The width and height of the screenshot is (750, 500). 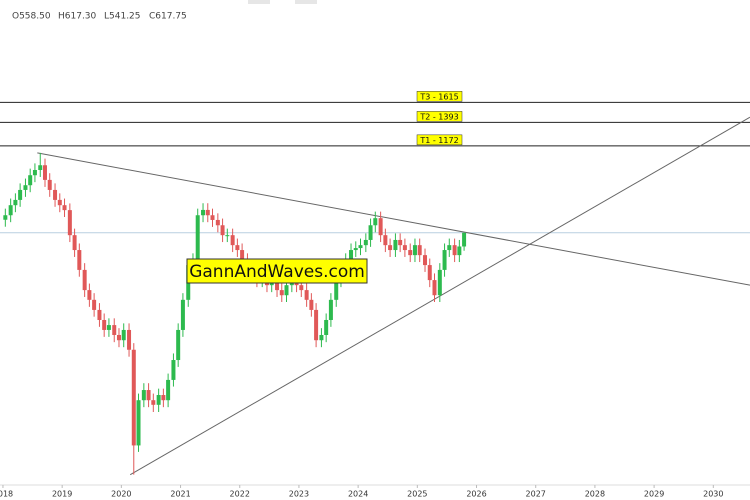 I want to click on x-tick-label: 2030, so click(x=713, y=494).